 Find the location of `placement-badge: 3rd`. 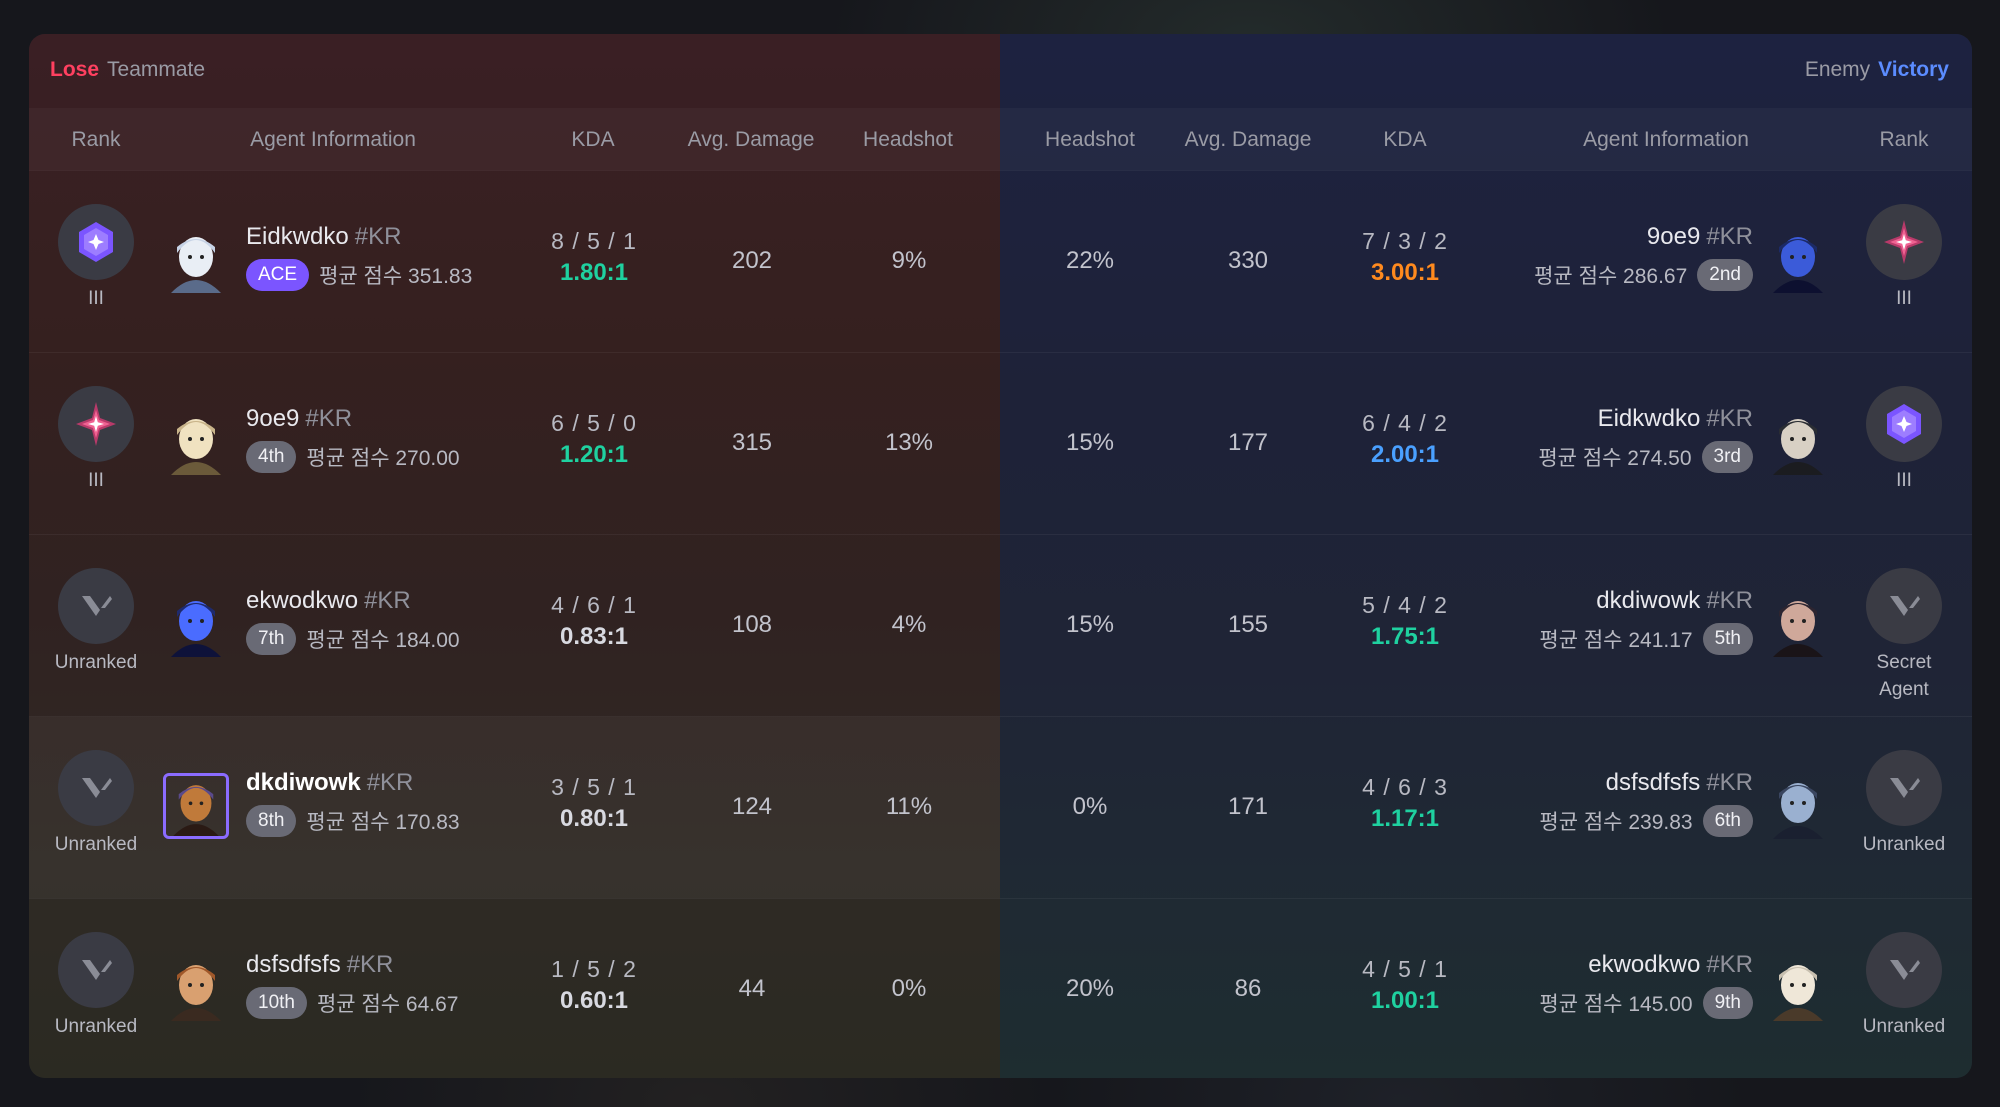

placement-badge: 3rd is located at coordinates (1727, 457).